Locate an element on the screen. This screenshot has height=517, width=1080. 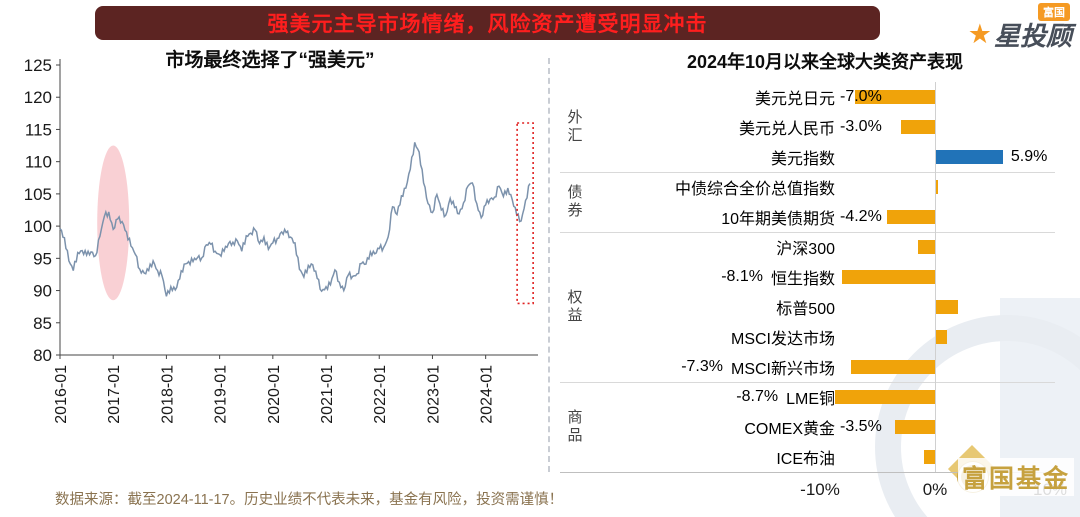
value-label: -3.5% is located at coordinates (861, 426).